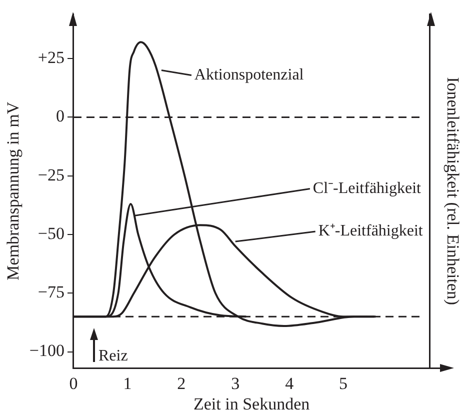 Image resolution: width=470 pixels, height=415 pixels. I want to click on y-axis-title: Membranspannung in mV, so click(13, 190).